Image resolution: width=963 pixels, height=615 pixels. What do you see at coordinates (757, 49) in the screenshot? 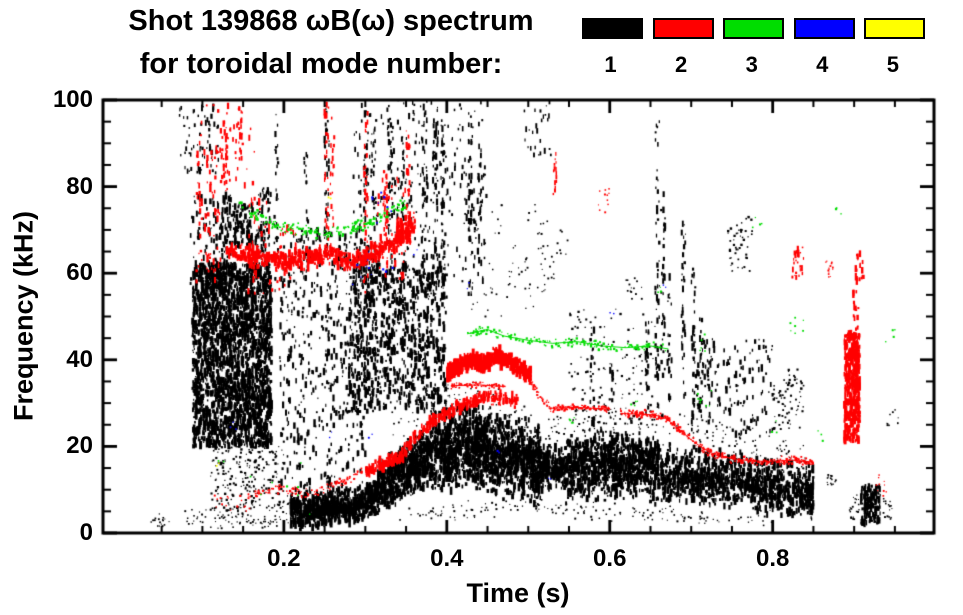
I see `legend: 1 2 3 4 5` at bounding box center [757, 49].